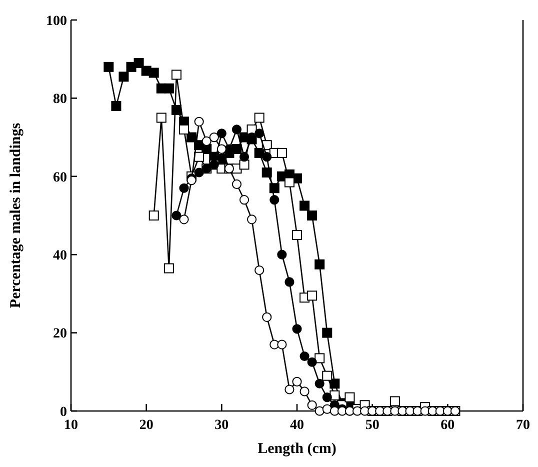  Describe the element at coordinates (71, 425) in the screenshot. I see `x-tick-label: 10` at that location.